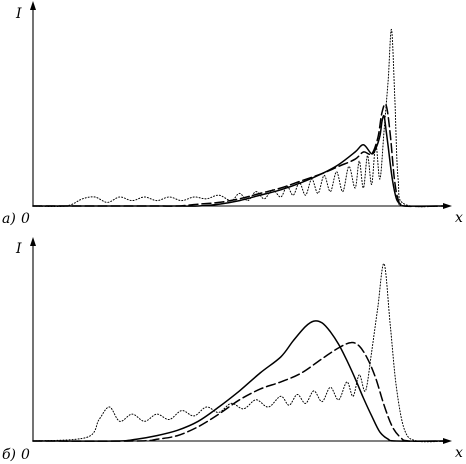 This screenshot has height=464, width=466. Describe the element at coordinates (25, 219) in the screenshot. I see `panel-a-origin-label: 0` at that location.